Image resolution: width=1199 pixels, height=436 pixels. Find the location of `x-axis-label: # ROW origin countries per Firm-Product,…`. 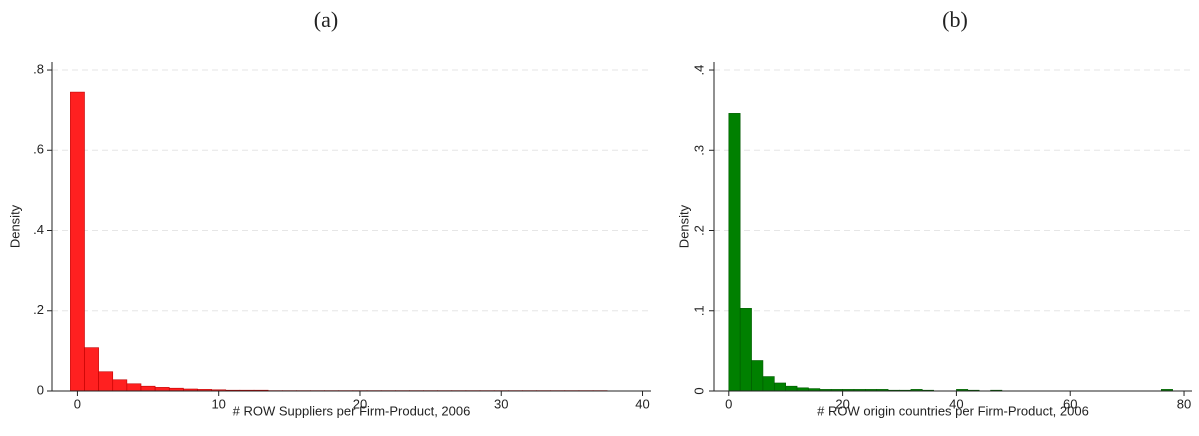

x-axis-label: # ROW origin countries per Firm-Product,… is located at coordinates (953, 410).